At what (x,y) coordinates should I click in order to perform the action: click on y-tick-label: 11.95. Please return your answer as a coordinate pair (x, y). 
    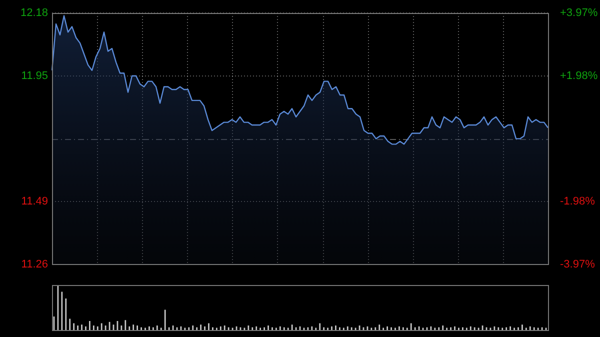
    Looking at the image, I should click on (34, 76).